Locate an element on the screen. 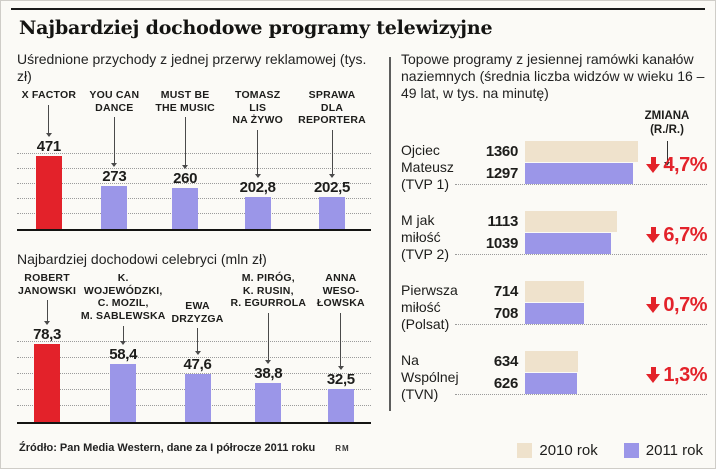 Image resolution: width=716 pixels, height=469 pixels. value-2010: 1113 is located at coordinates (502, 222).